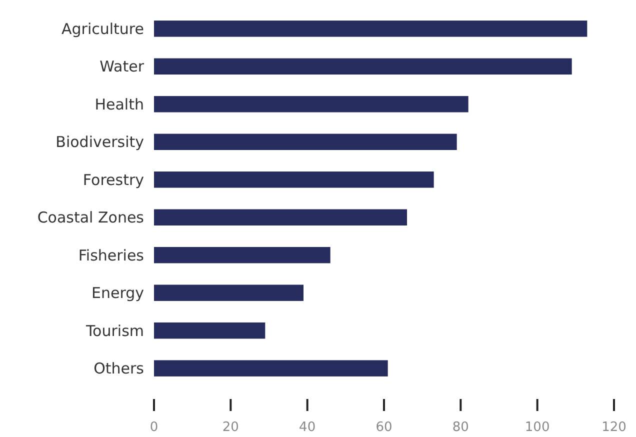 This screenshot has height=437, width=636. Describe the element at coordinates (119, 104) in the screenshot. I see `y-tick-label: Health` at that location.